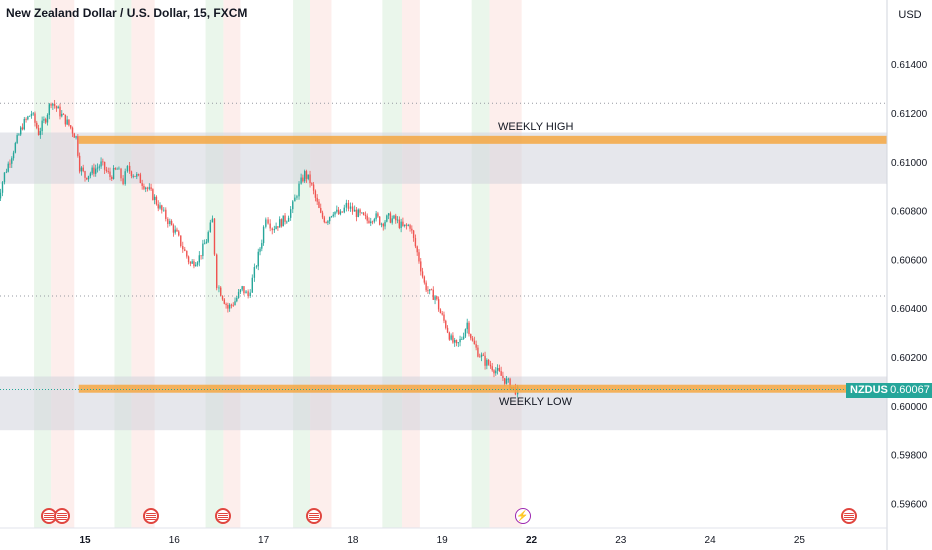 This screenshot has width=932, height=550. Describe the element at coordinates (532, 540) in the screenshot. I see `time-tick-label: 22` at that location.